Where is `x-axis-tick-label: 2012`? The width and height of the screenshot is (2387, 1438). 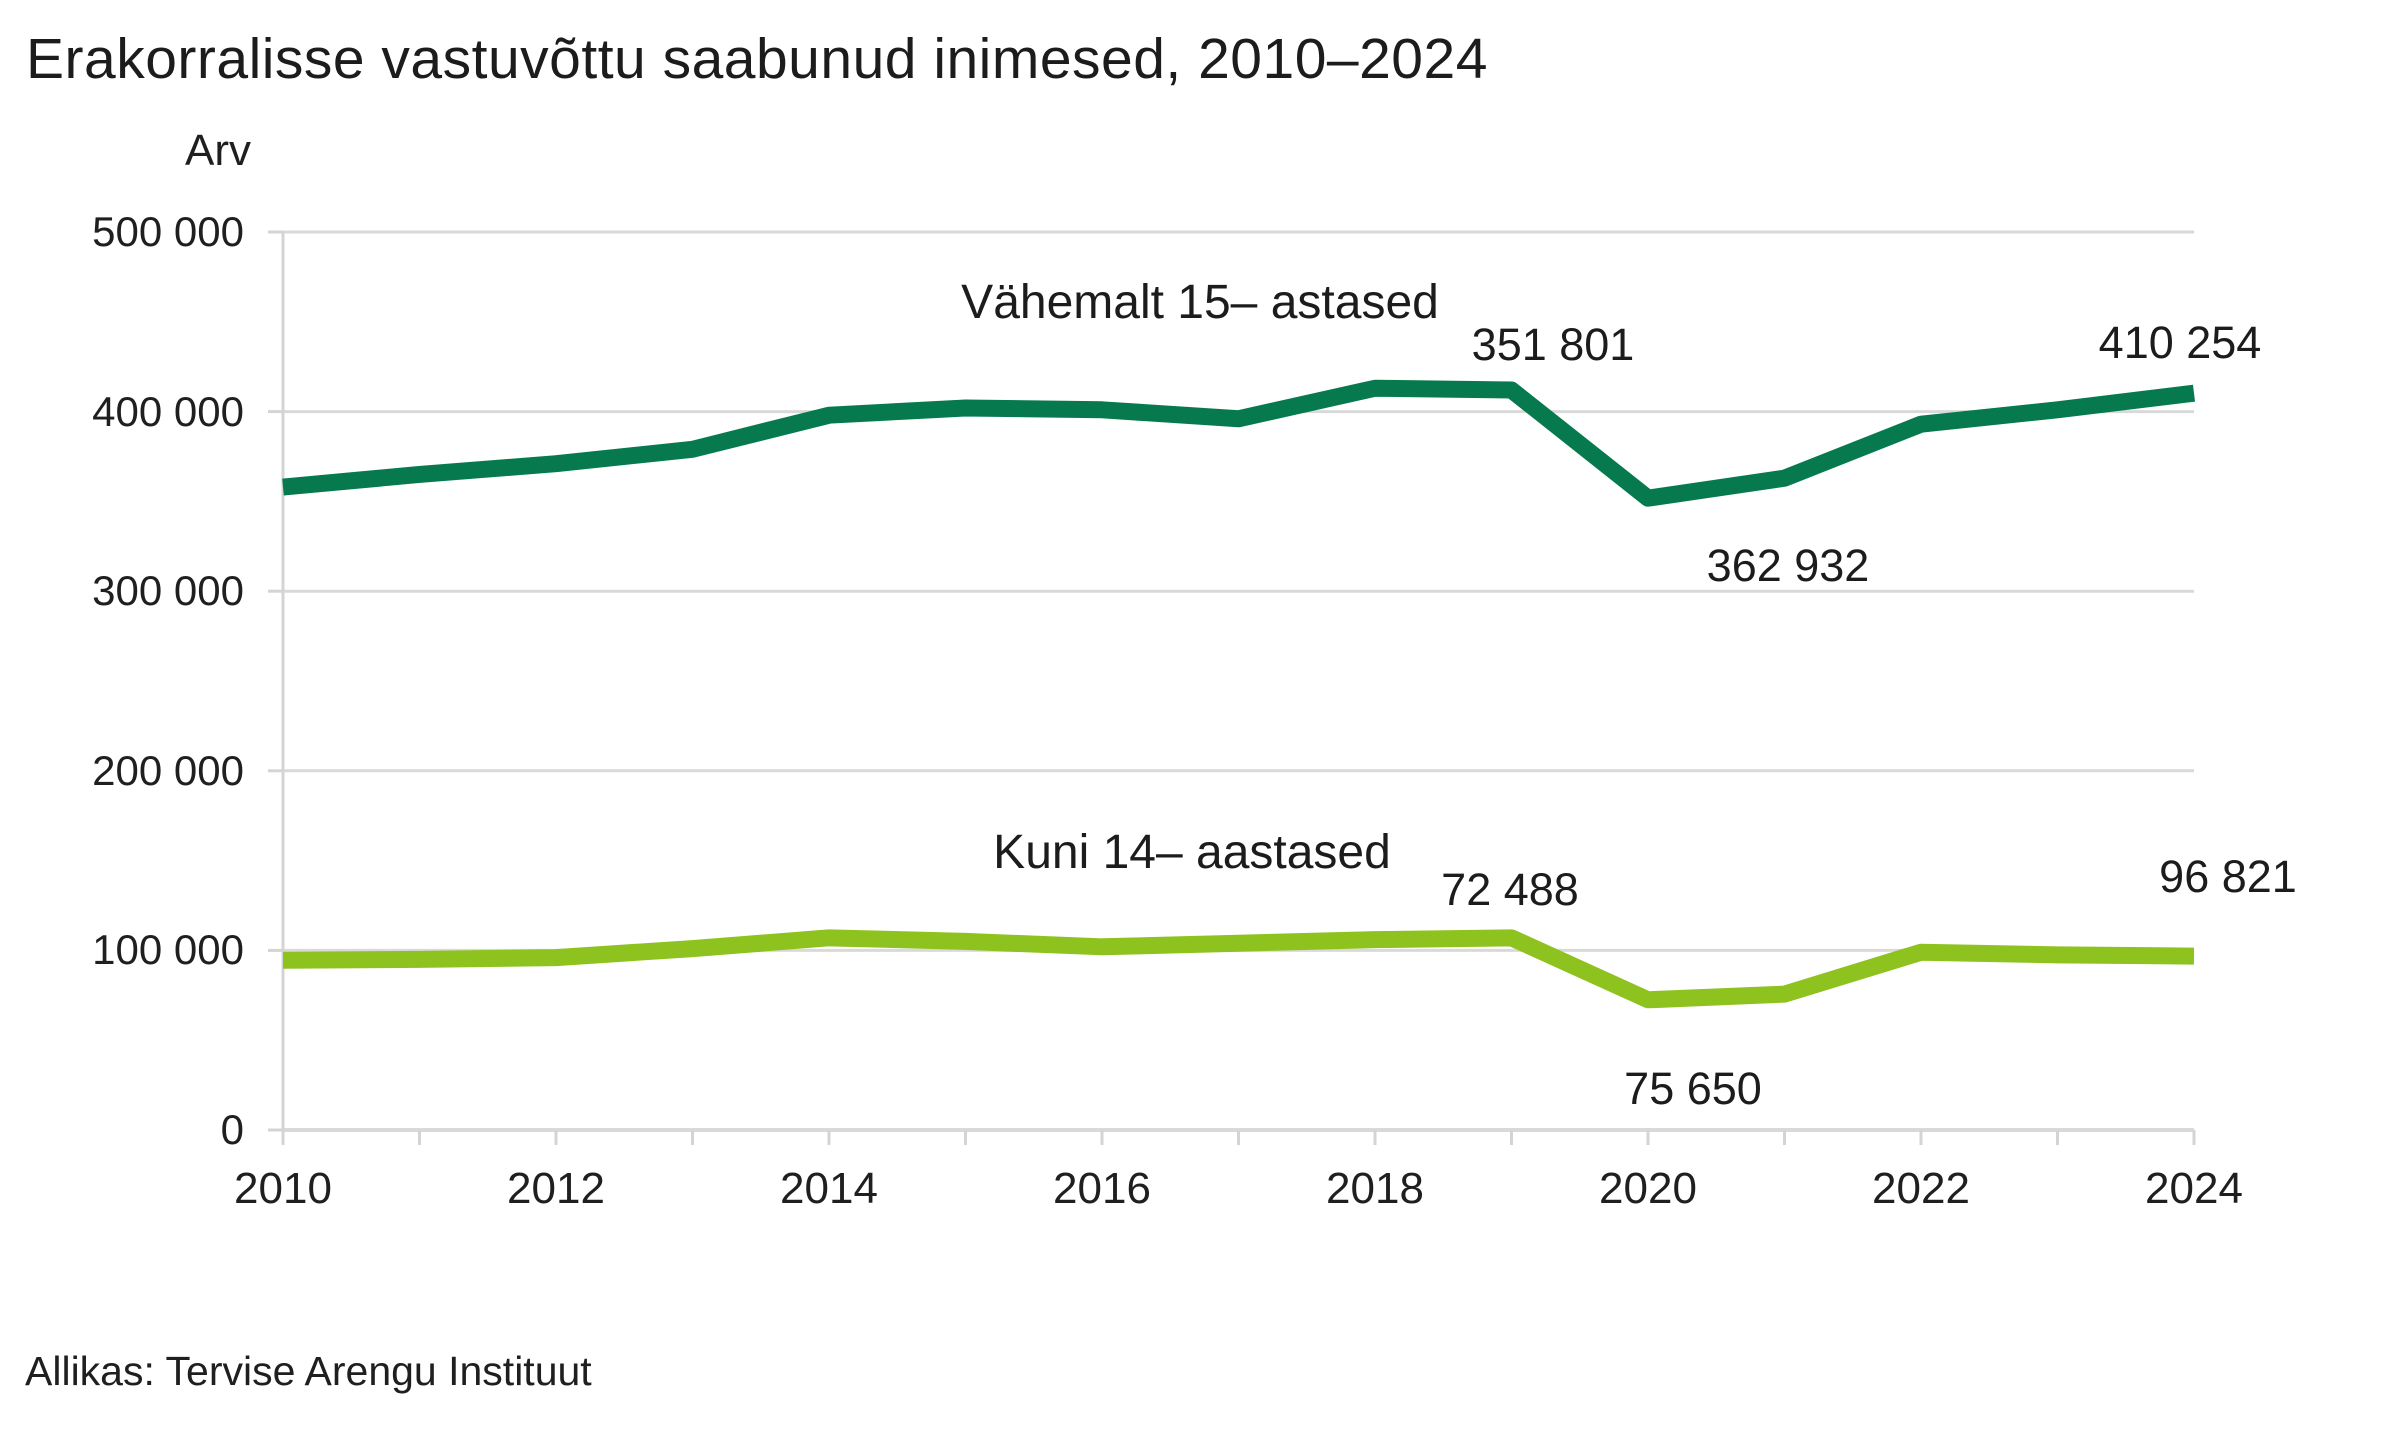 x-axis-tick-label: 2012 is located at coordinates (556, 1188).